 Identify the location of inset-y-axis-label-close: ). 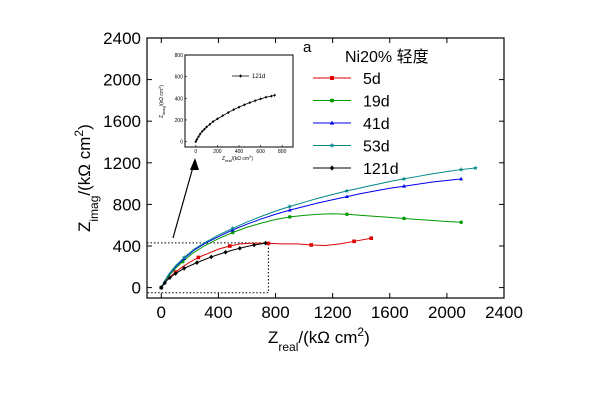
(162, 86).